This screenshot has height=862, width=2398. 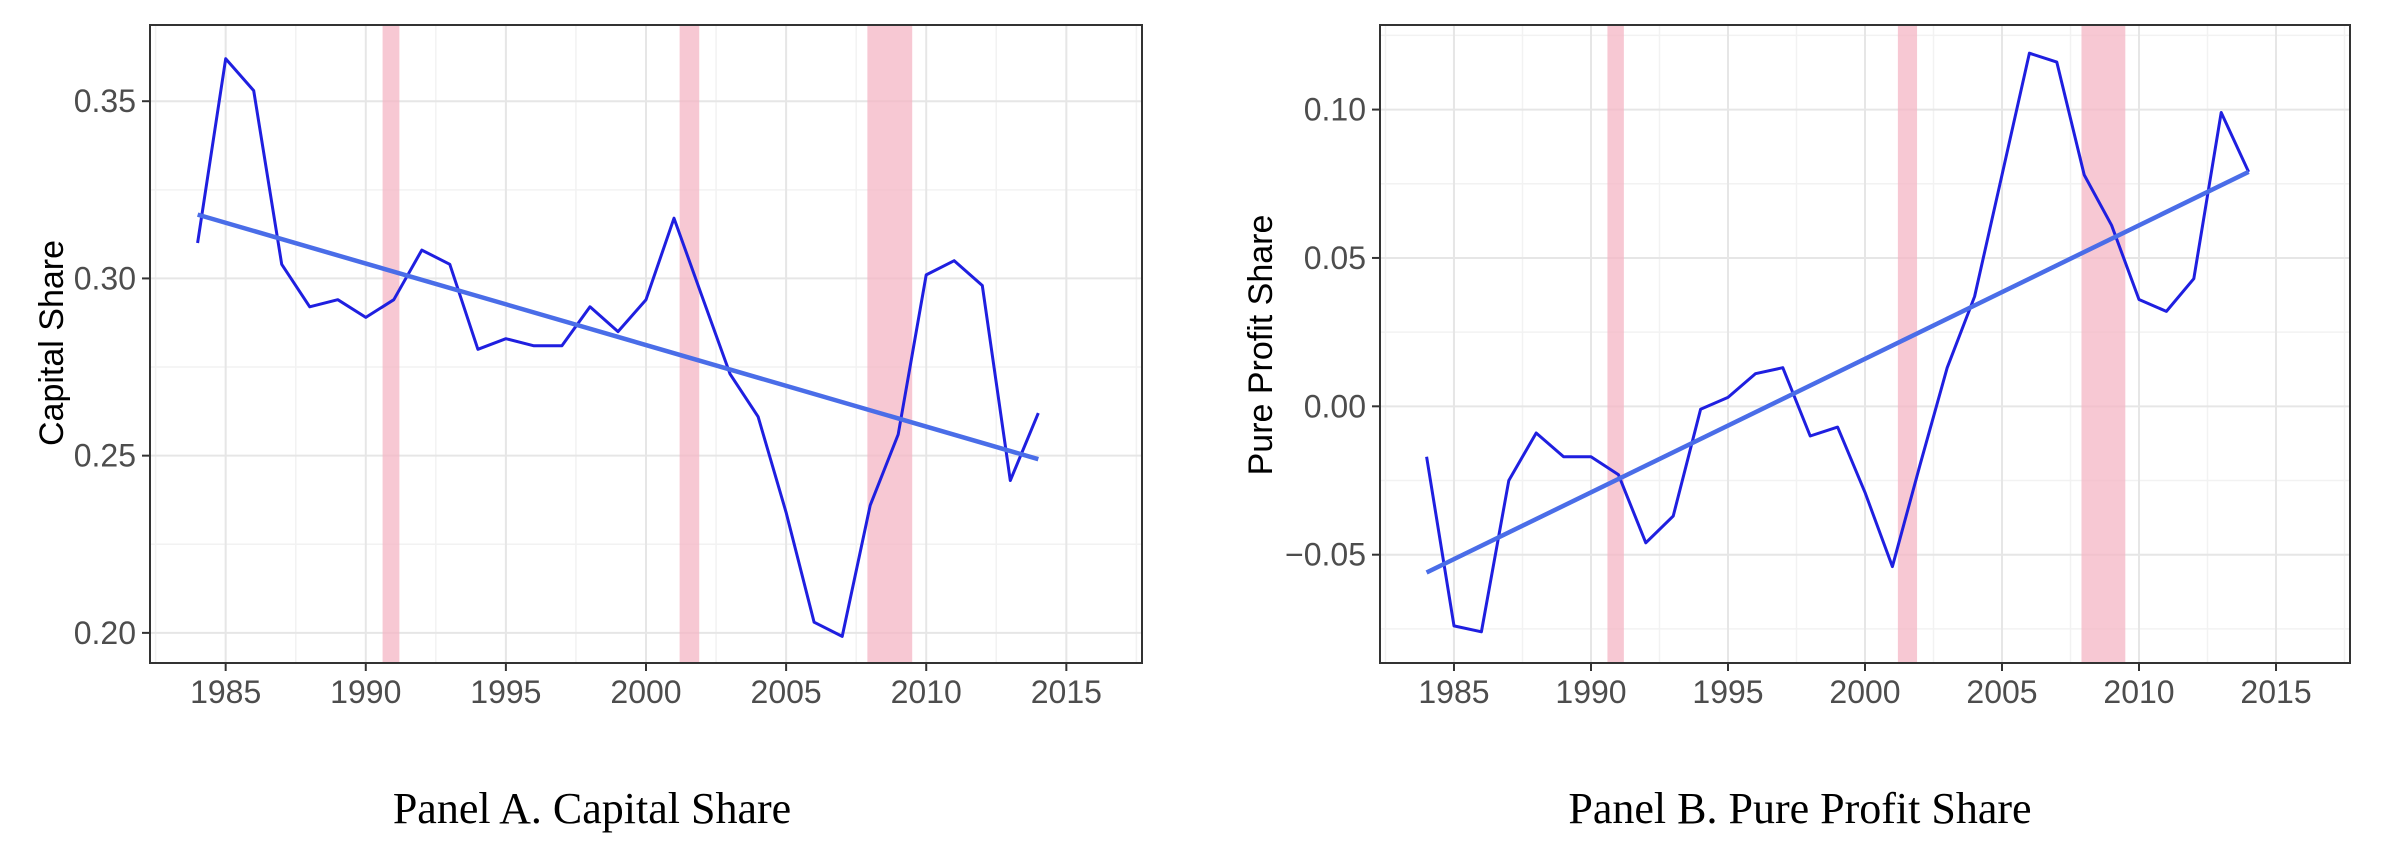 What do you see at coordinates (1335, 406) in the screenshot?
I see `panel-b-y-tick-label: 0.00` at bounding box center [1335, 406].